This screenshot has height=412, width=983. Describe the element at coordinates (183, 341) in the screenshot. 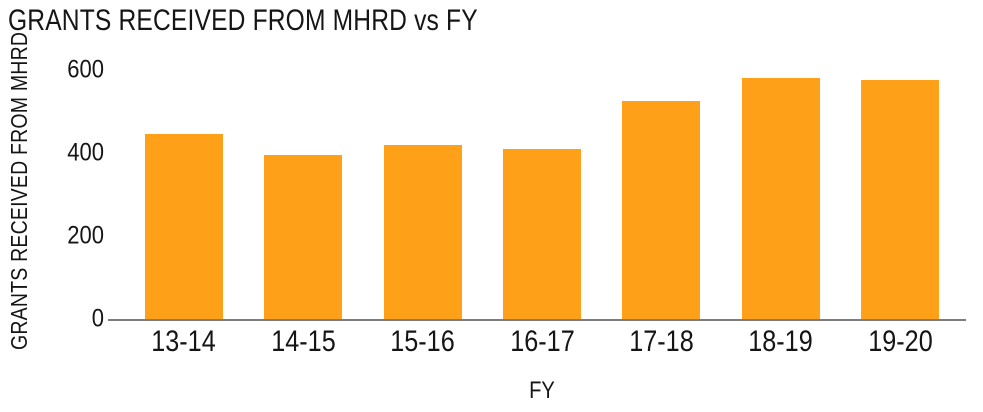

I see `x-tick-label-13-14: 13-14` at that location.